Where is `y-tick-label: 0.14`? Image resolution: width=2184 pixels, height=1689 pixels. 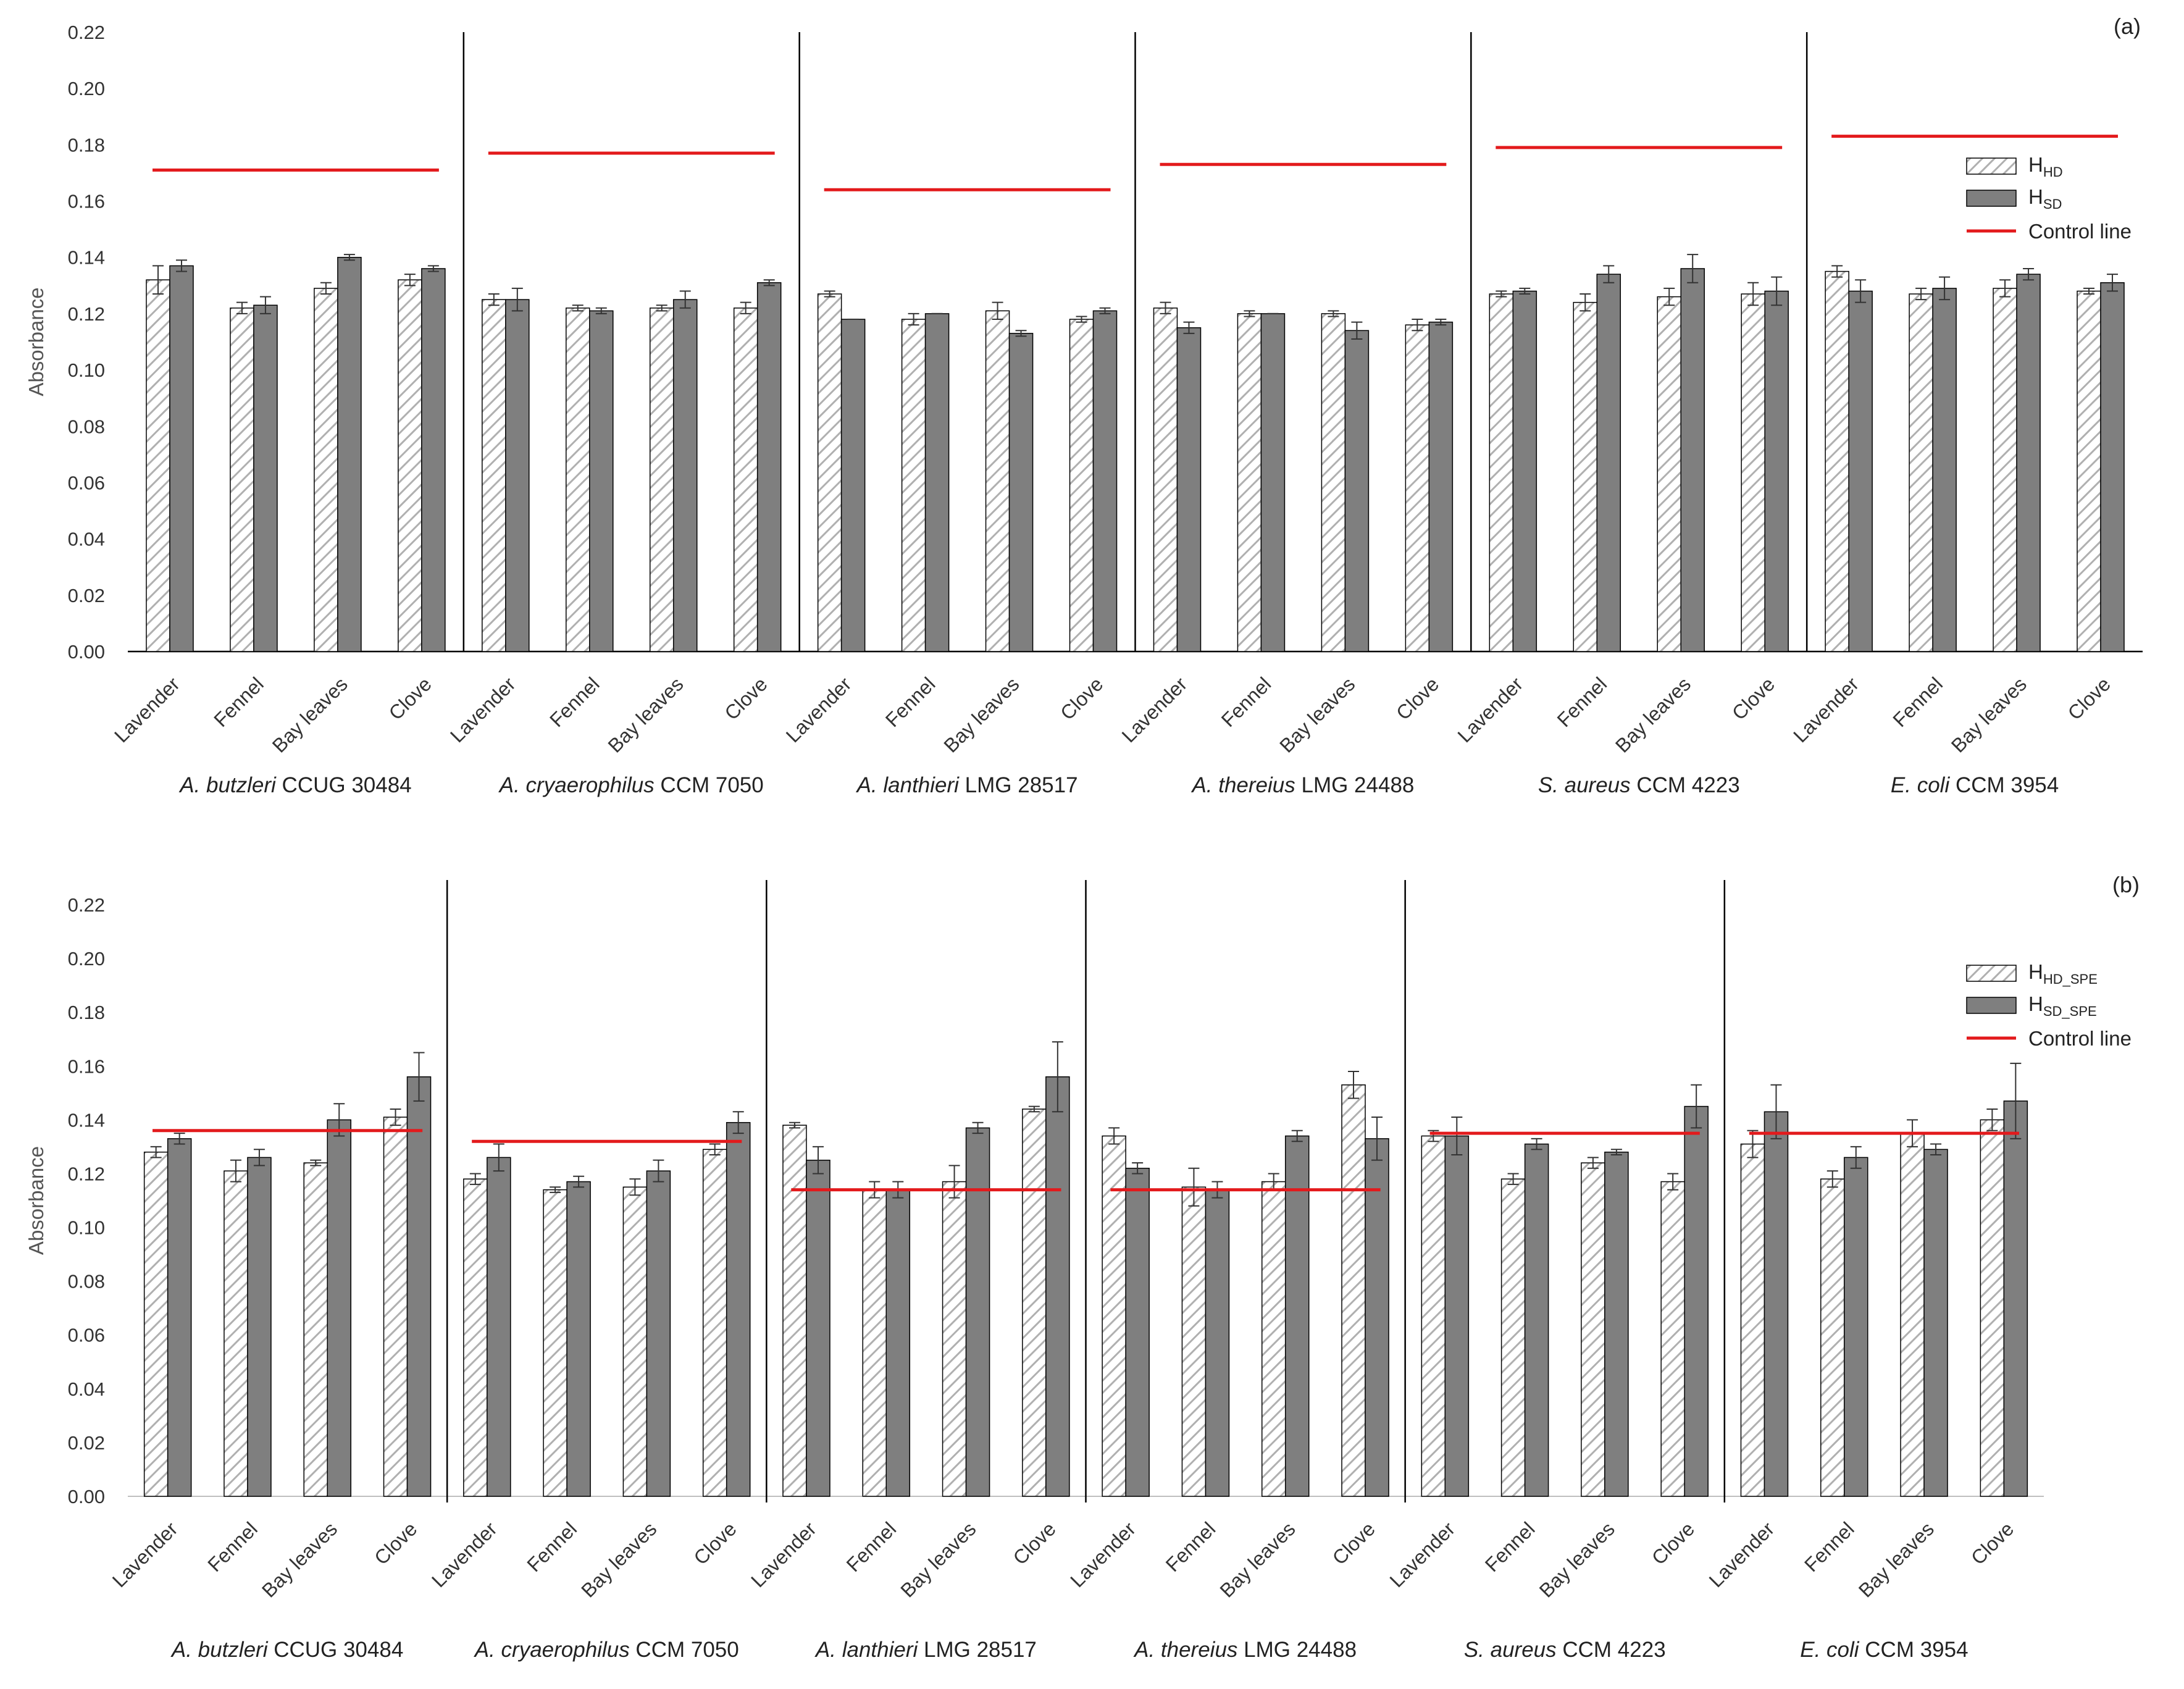
y-tick-label: 0.14 is located at coordinates (86, 258).